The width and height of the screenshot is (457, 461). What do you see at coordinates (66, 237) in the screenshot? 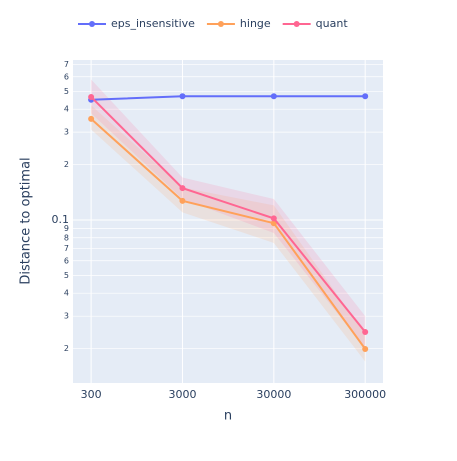
I see `y-tick-label: 8` at bounding box center [66, 237].